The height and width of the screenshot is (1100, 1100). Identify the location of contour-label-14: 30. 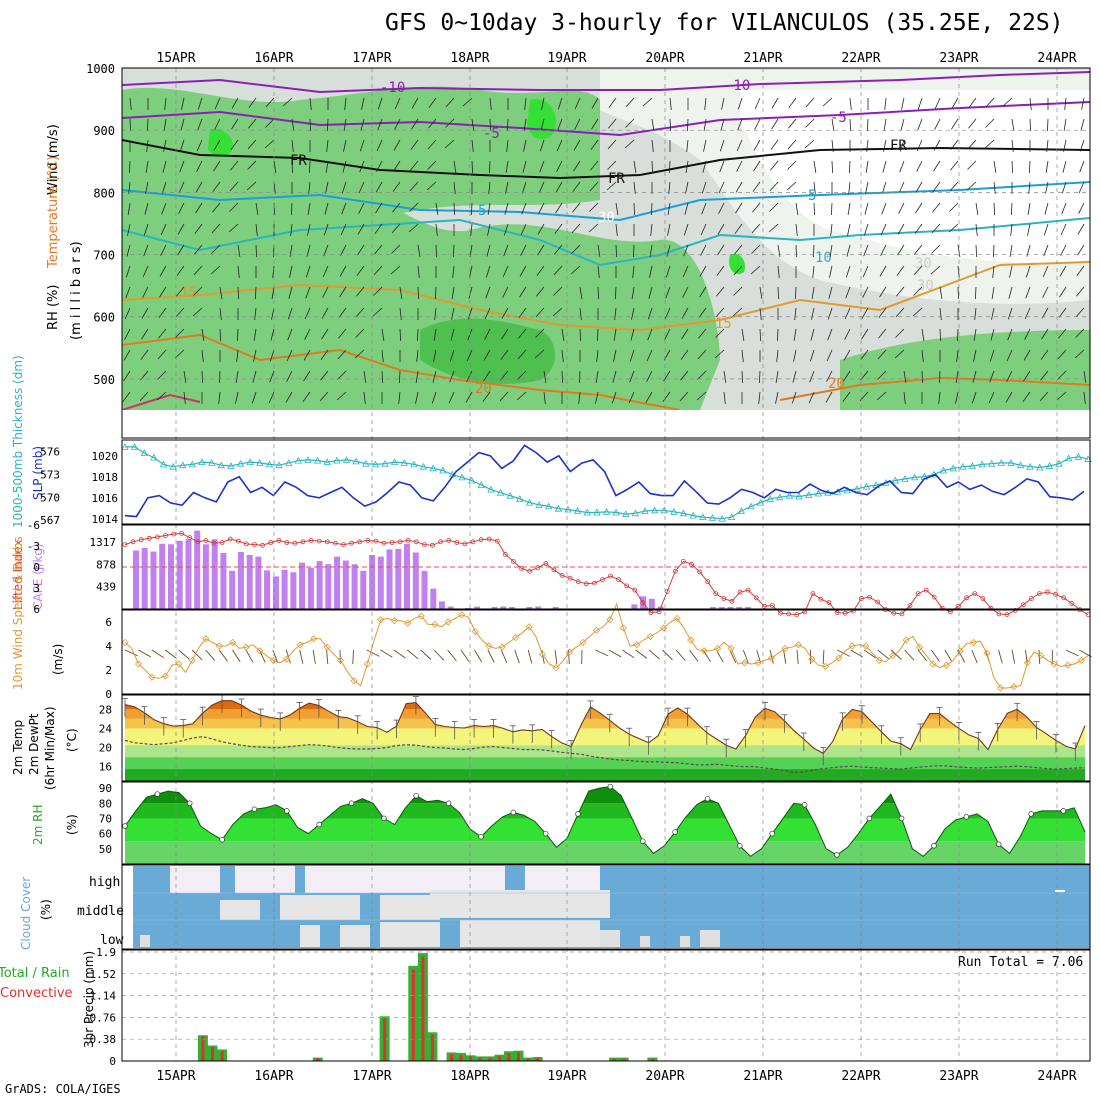
(606, 218).